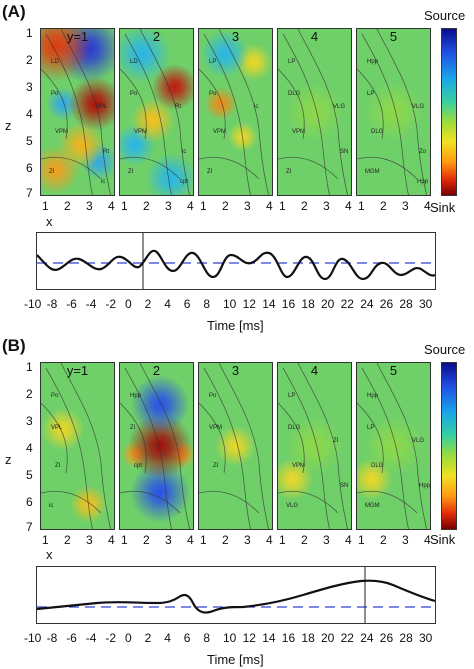  Describe the element at coordinates (449, 112) in the screenshot. I see `colorbar` at that location.